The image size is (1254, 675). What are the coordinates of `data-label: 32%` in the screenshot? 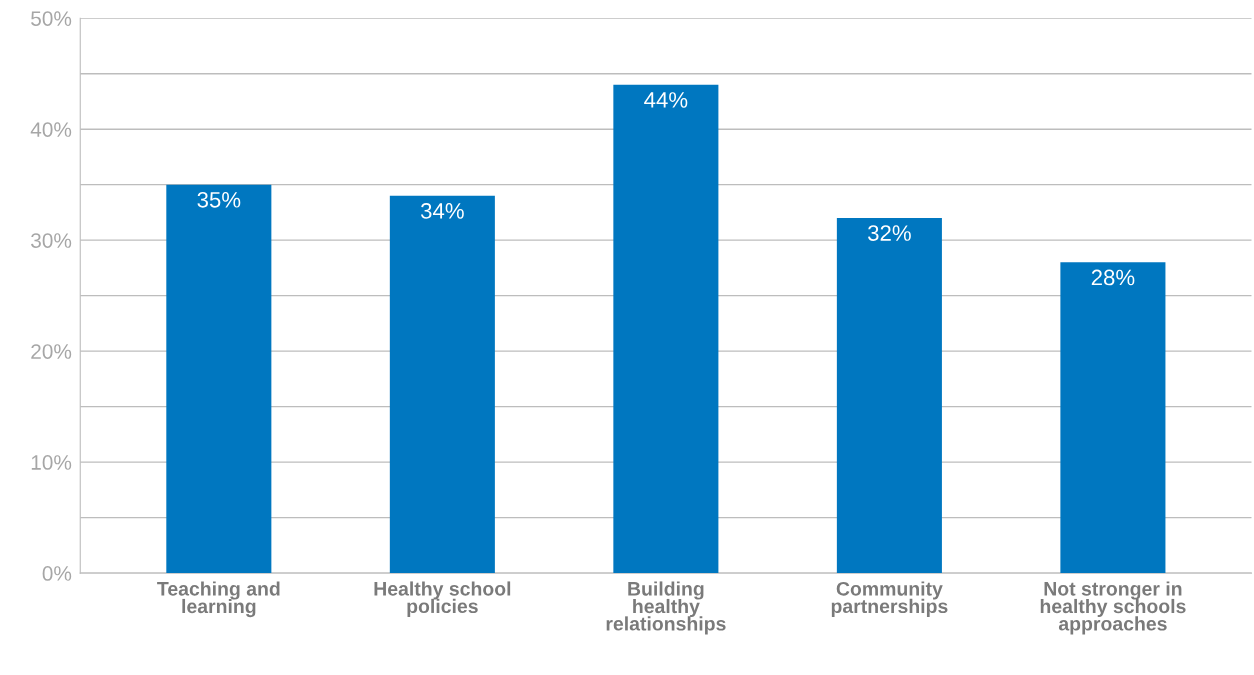 It's located at (889, 233).